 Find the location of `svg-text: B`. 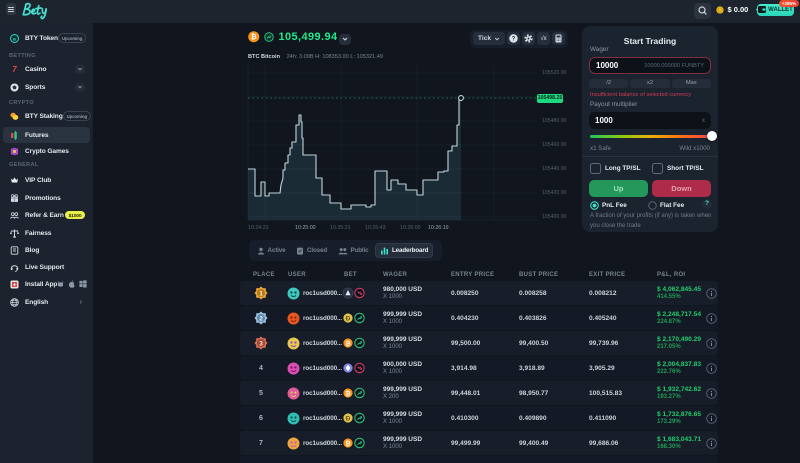

svg-text: B is located at coordinates (14, 38).